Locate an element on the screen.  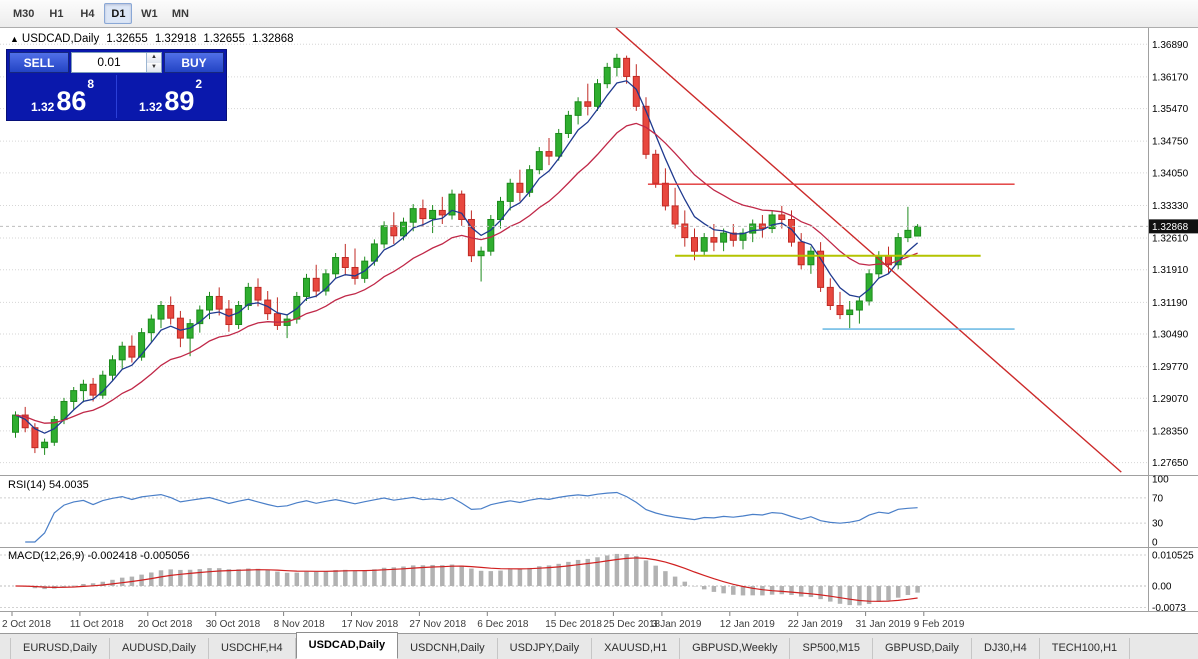
macd-indicator-label: MACD(12,26,9) -0.002418 -0.005056 is located at coordinates (99, 556).